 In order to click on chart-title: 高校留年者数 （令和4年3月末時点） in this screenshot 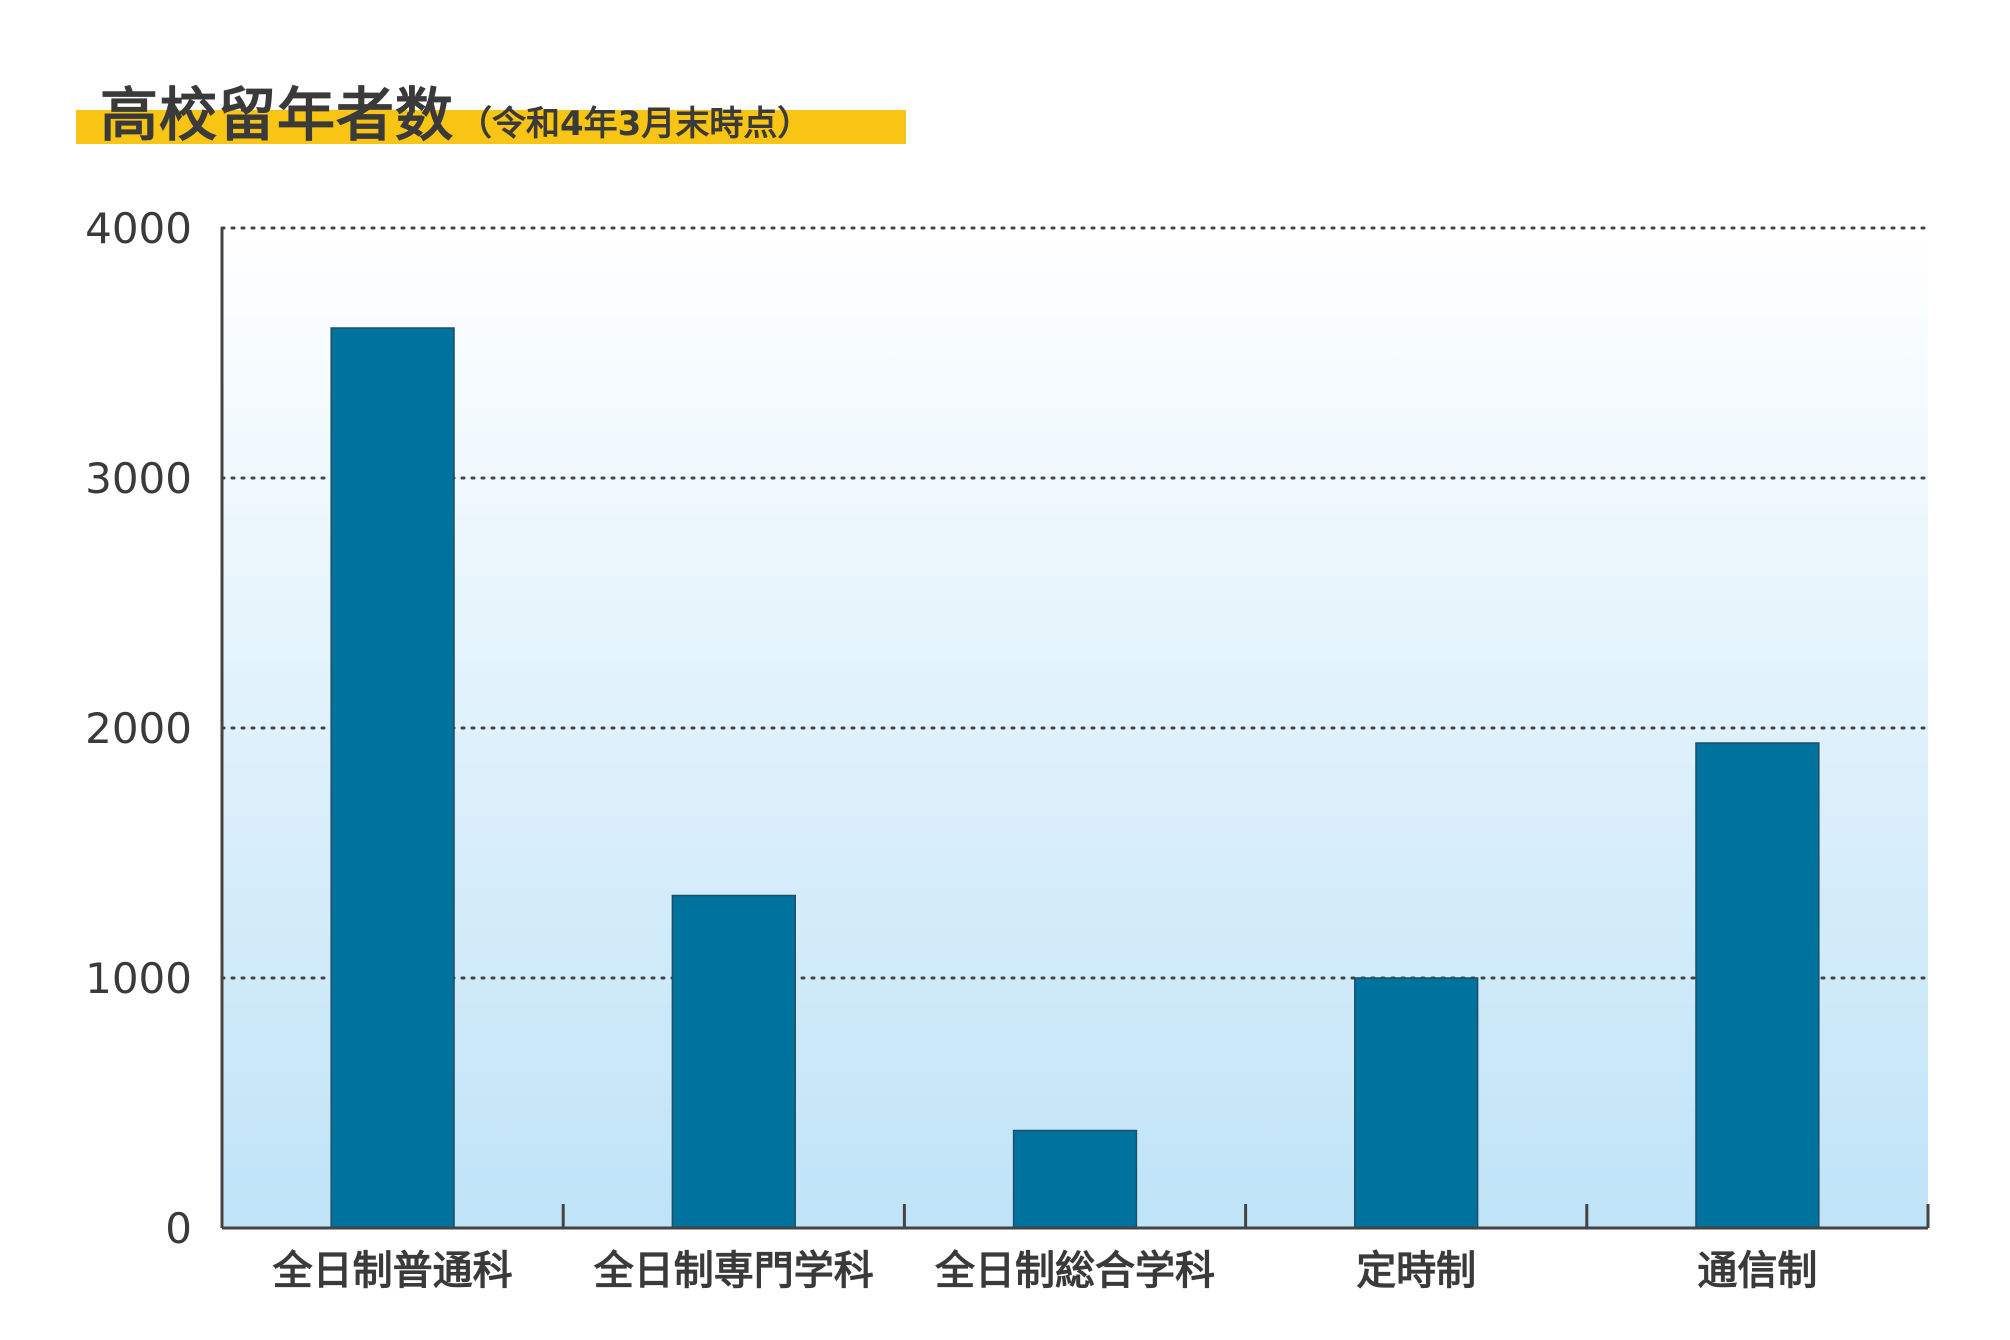, I will do `click(491, 109)`.